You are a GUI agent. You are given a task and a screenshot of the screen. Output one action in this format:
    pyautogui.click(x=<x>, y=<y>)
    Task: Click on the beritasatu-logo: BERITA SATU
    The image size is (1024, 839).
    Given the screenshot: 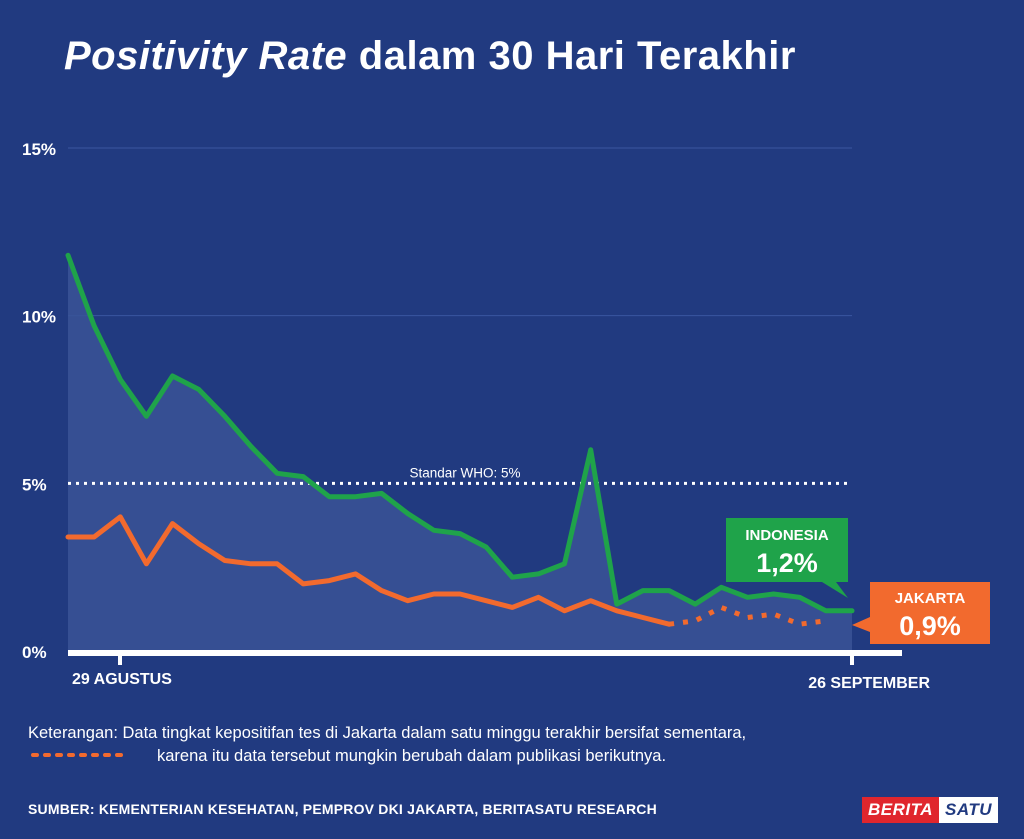 What is the action you would take?
    pyautogui.click(x=930, y=810)
    